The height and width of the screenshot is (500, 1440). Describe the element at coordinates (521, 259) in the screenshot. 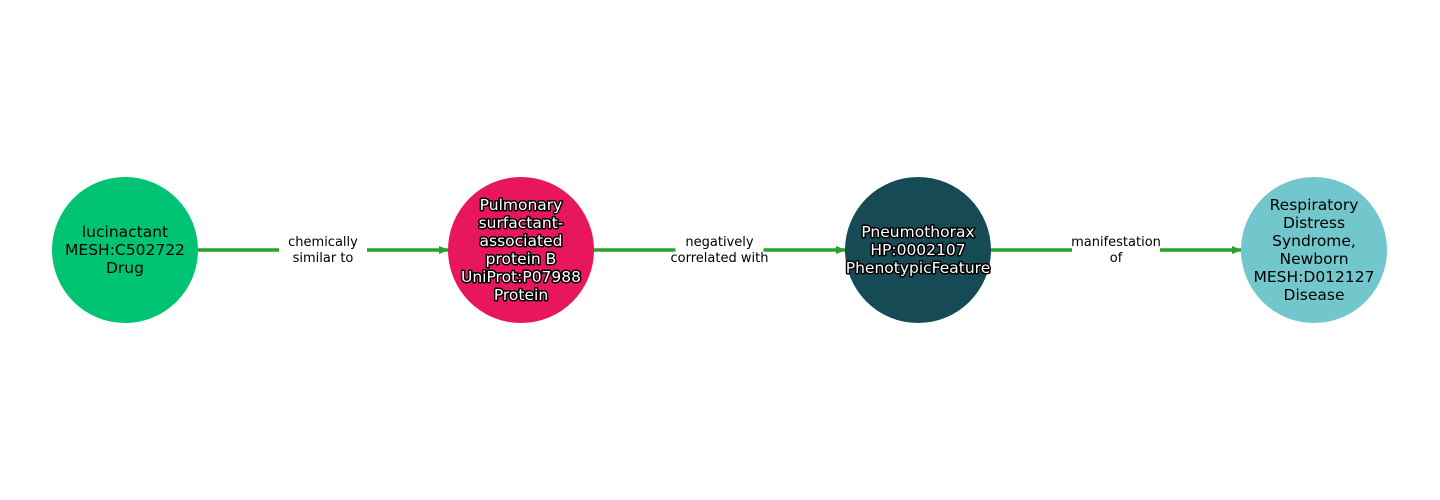

I see `node-label: protein B` at that location.